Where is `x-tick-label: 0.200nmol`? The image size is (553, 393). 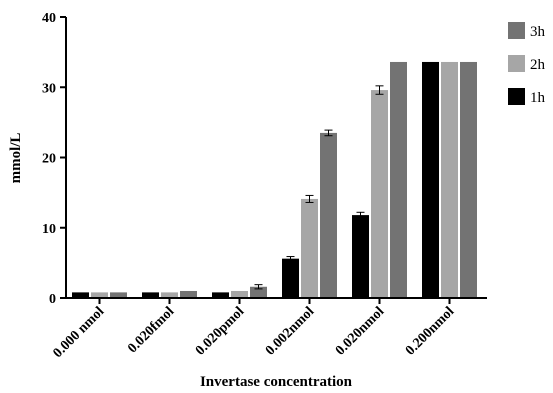
x-tick-label: 0.200nmol is located at coordinates (430, 331).